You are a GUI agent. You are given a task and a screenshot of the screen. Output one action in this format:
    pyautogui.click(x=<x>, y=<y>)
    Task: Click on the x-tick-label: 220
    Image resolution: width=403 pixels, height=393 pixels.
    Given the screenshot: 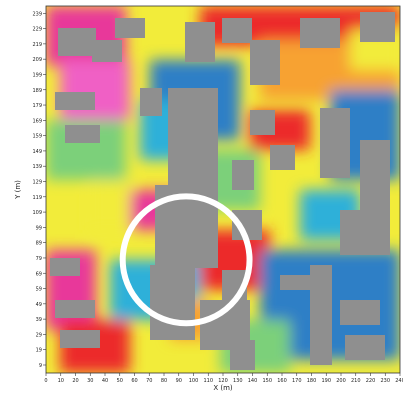 What is the action you would take?
    pyautogui.click(x=371, y=381)
    